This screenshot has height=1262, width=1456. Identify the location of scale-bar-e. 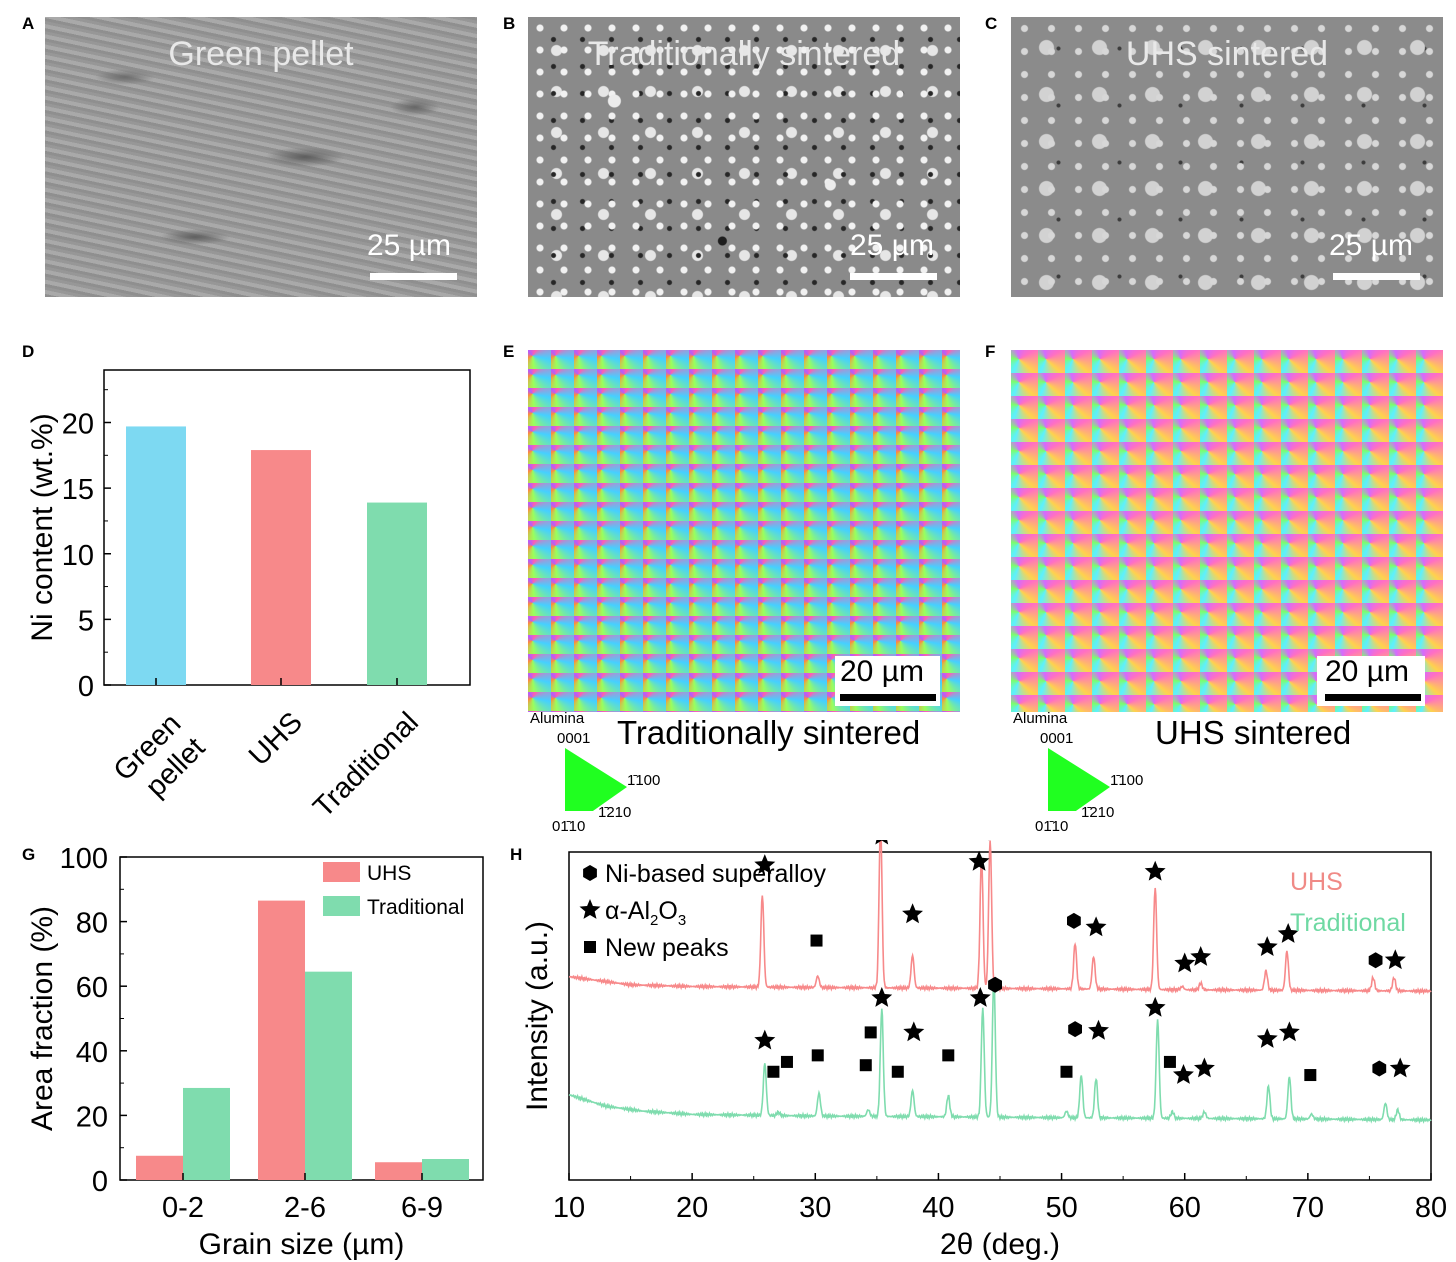
(888, 697).